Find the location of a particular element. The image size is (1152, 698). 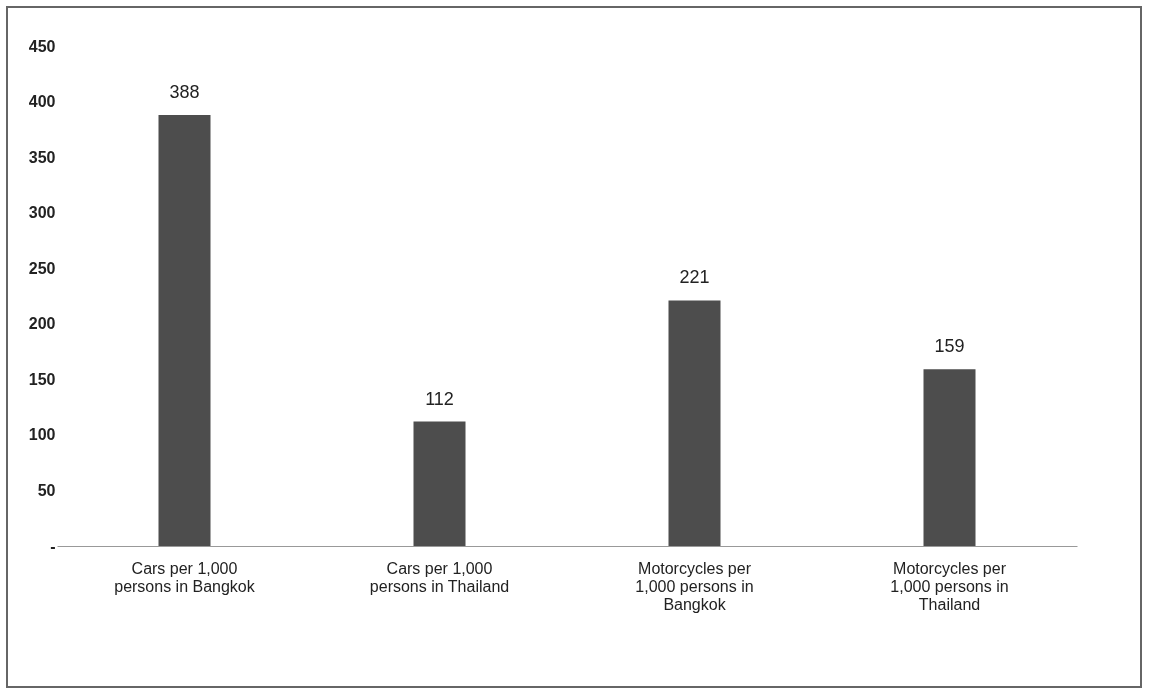

x-tick-label: Cars per 1,000 persons in Bangkok is located at coordinates (185, 577).